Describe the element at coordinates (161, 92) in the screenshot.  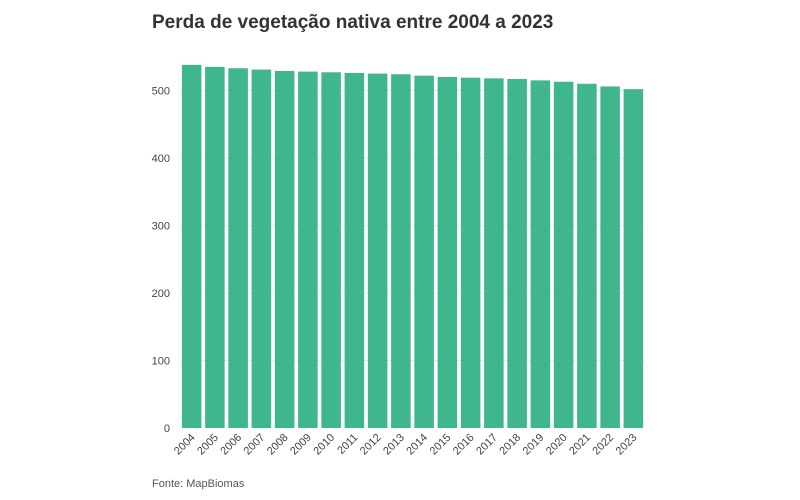
I see `y-tick-label: 500` at that location.